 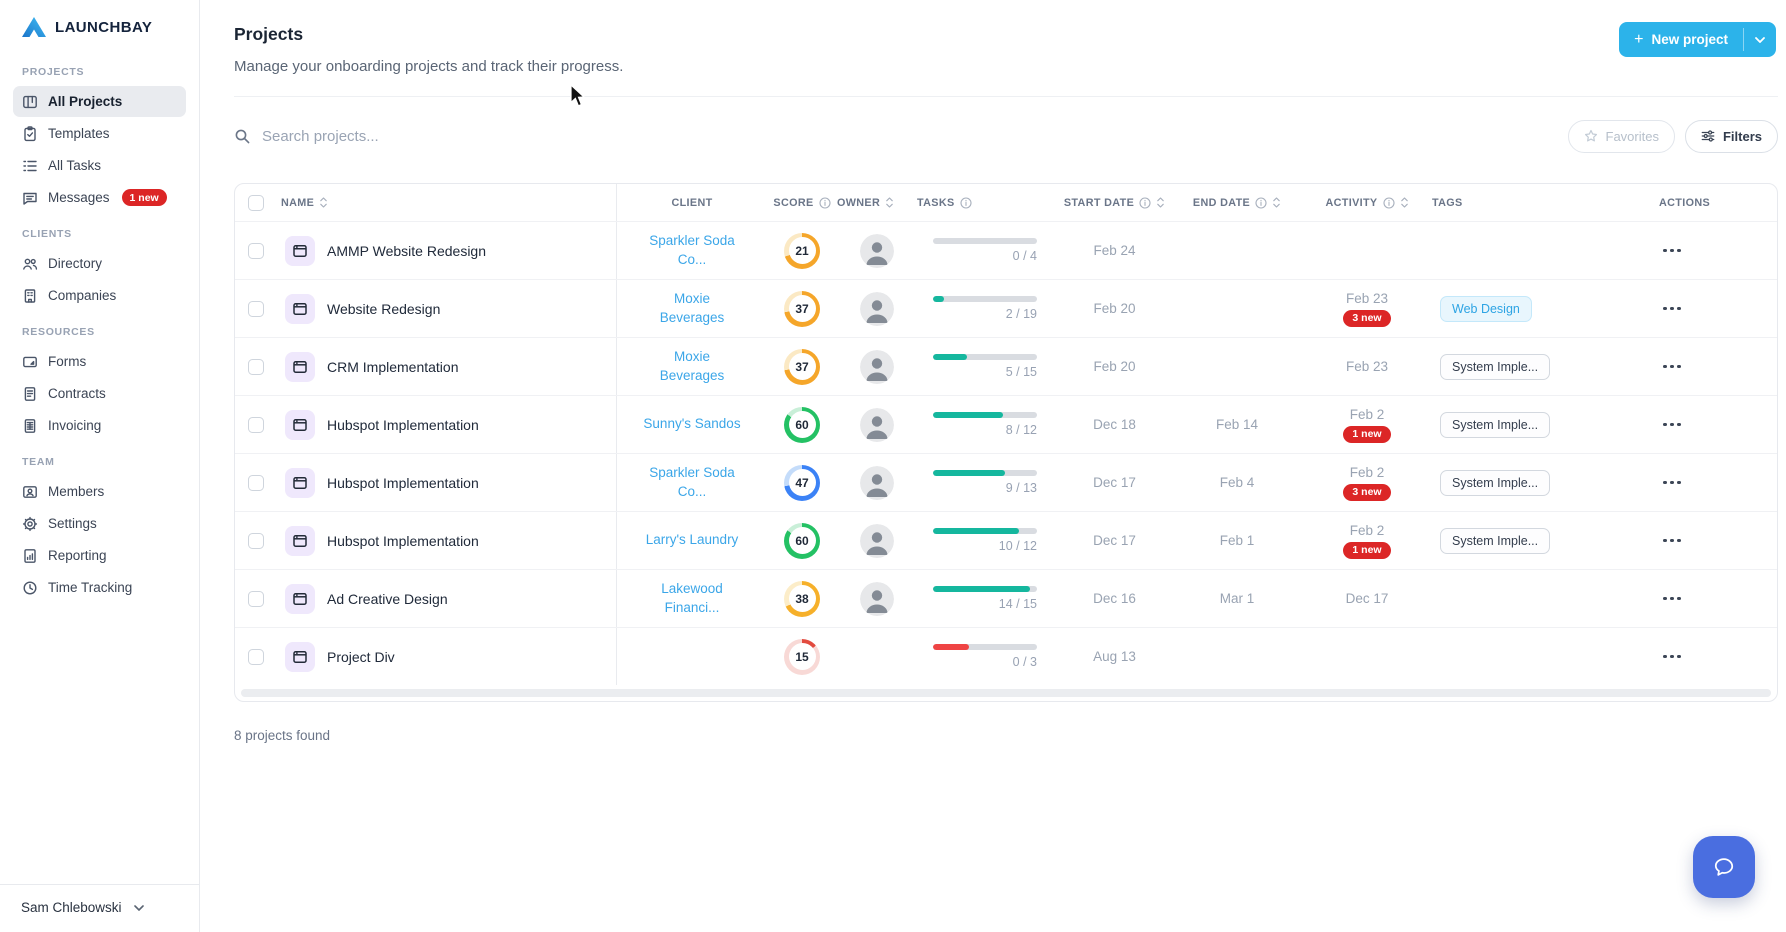 I want to click on chat-widget-button, so click(x=1724, y=867).